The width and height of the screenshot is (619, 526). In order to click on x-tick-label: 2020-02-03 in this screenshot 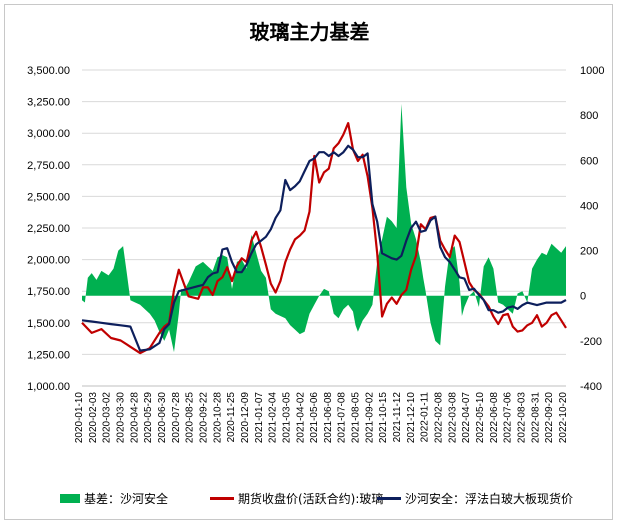, I will do `click(93, 418)`.